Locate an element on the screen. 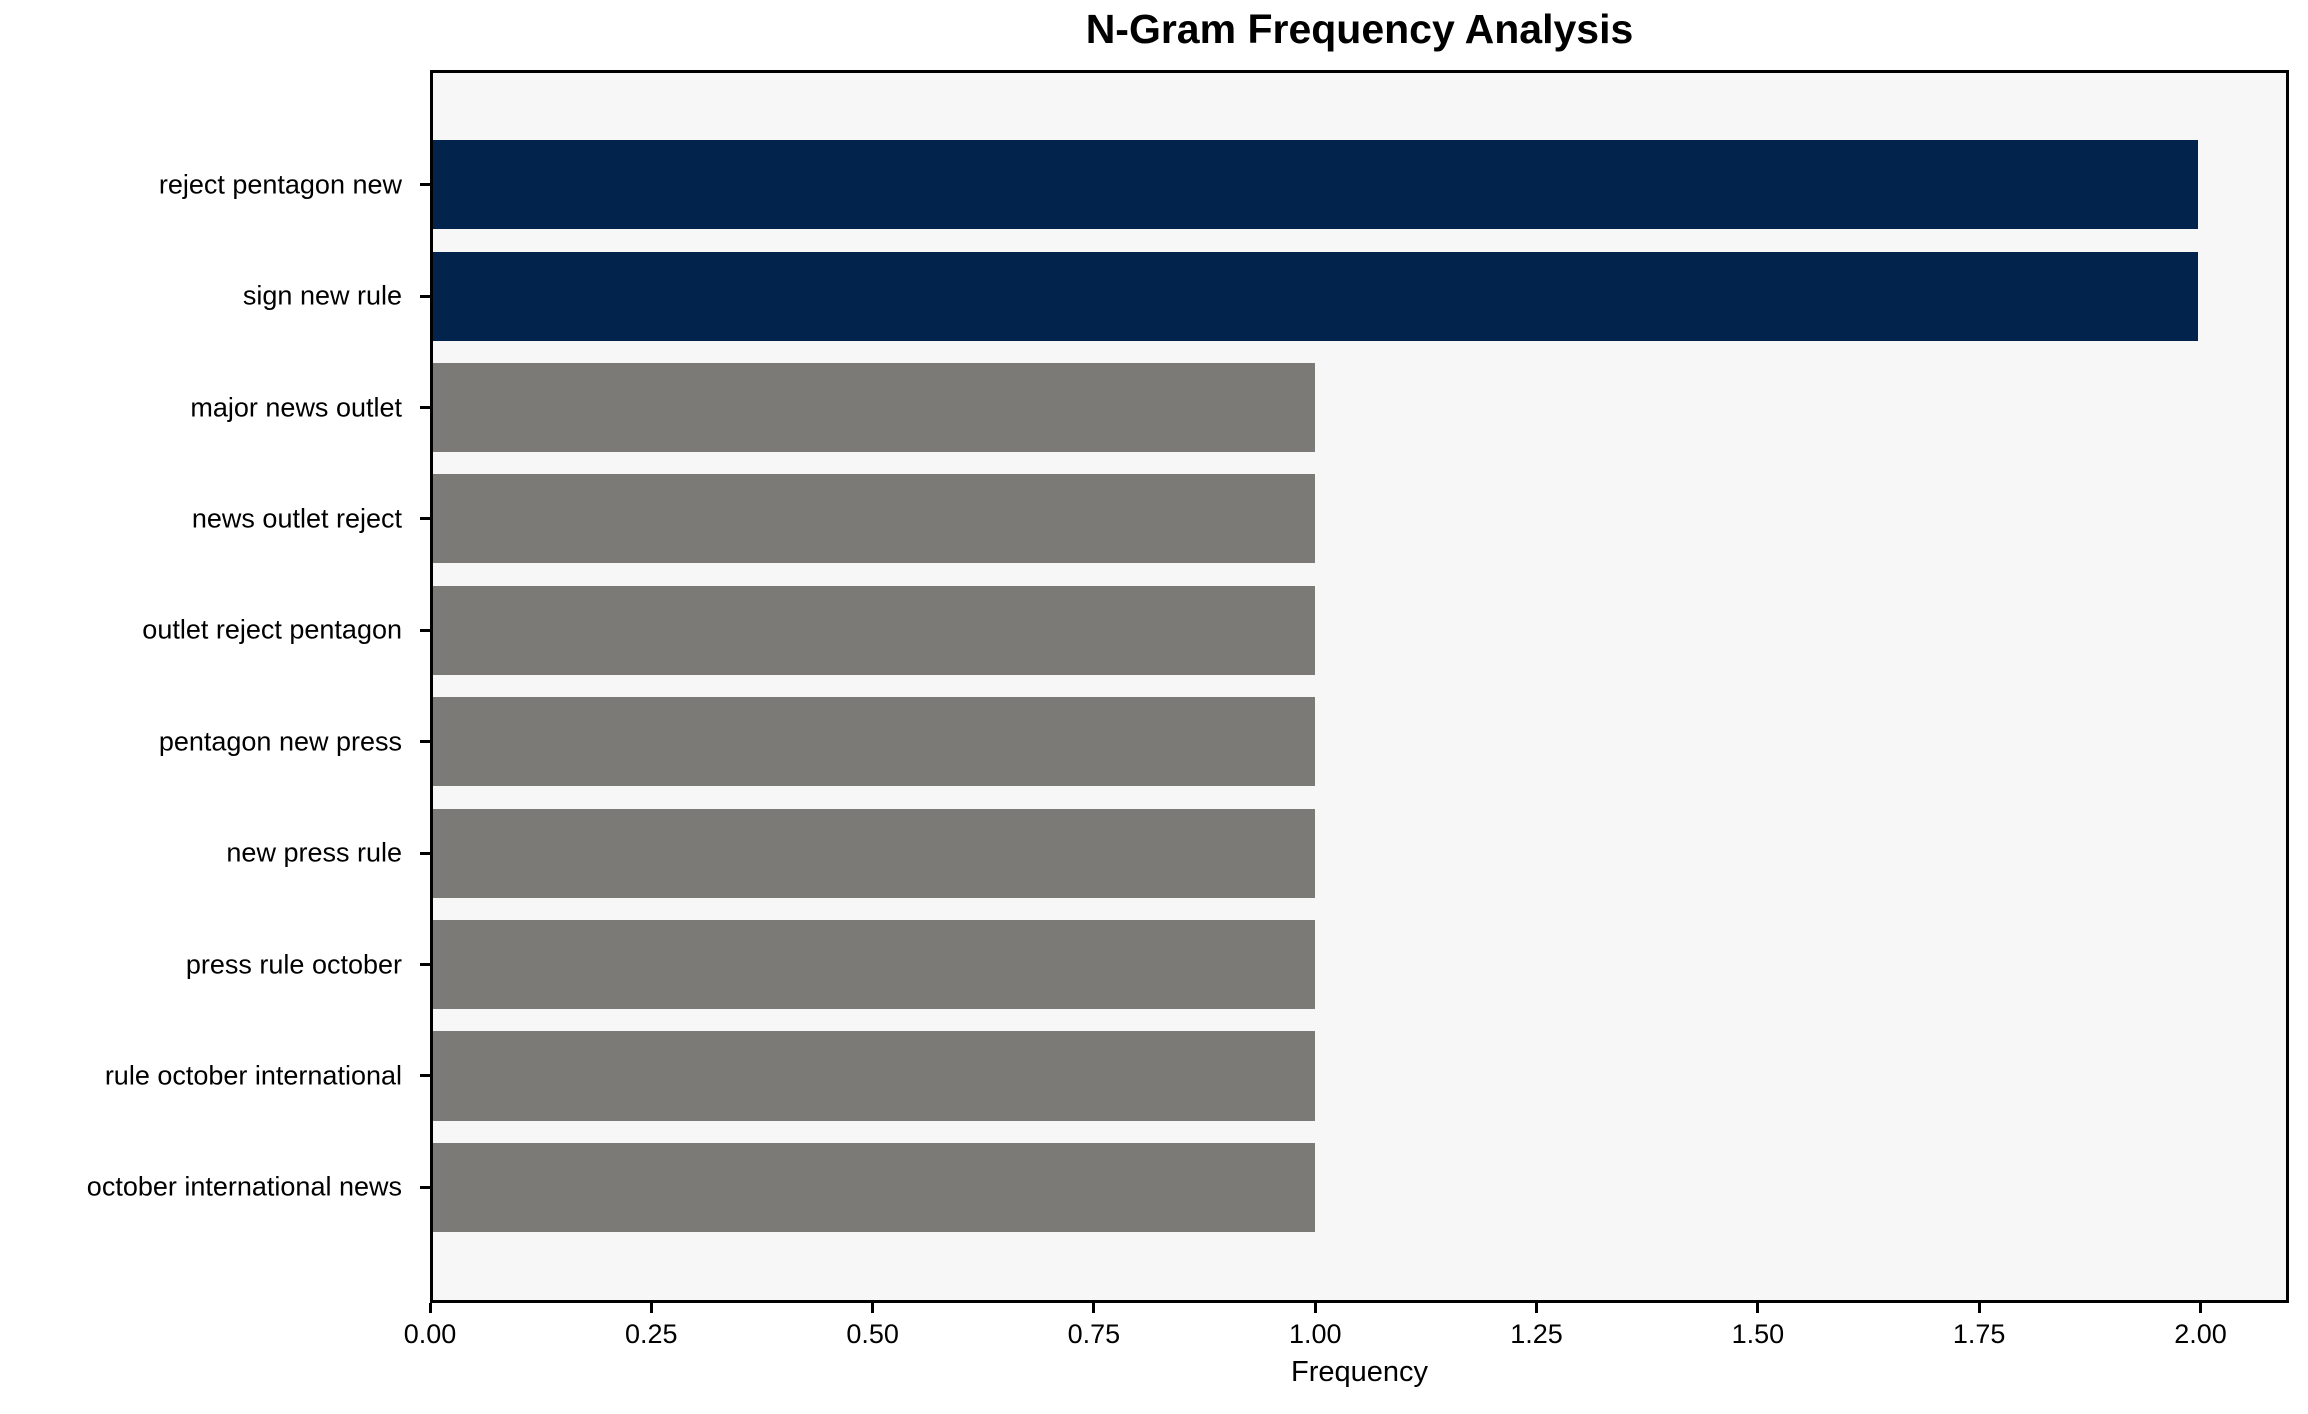 The image size is (2308, 1414). x-tick-label: 0.00 is located at coordinates (430, 1334).